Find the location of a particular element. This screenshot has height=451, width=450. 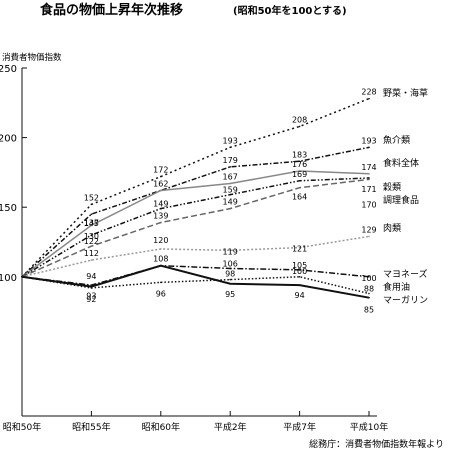

data-label: 183 is located at coordinates (299, 154).